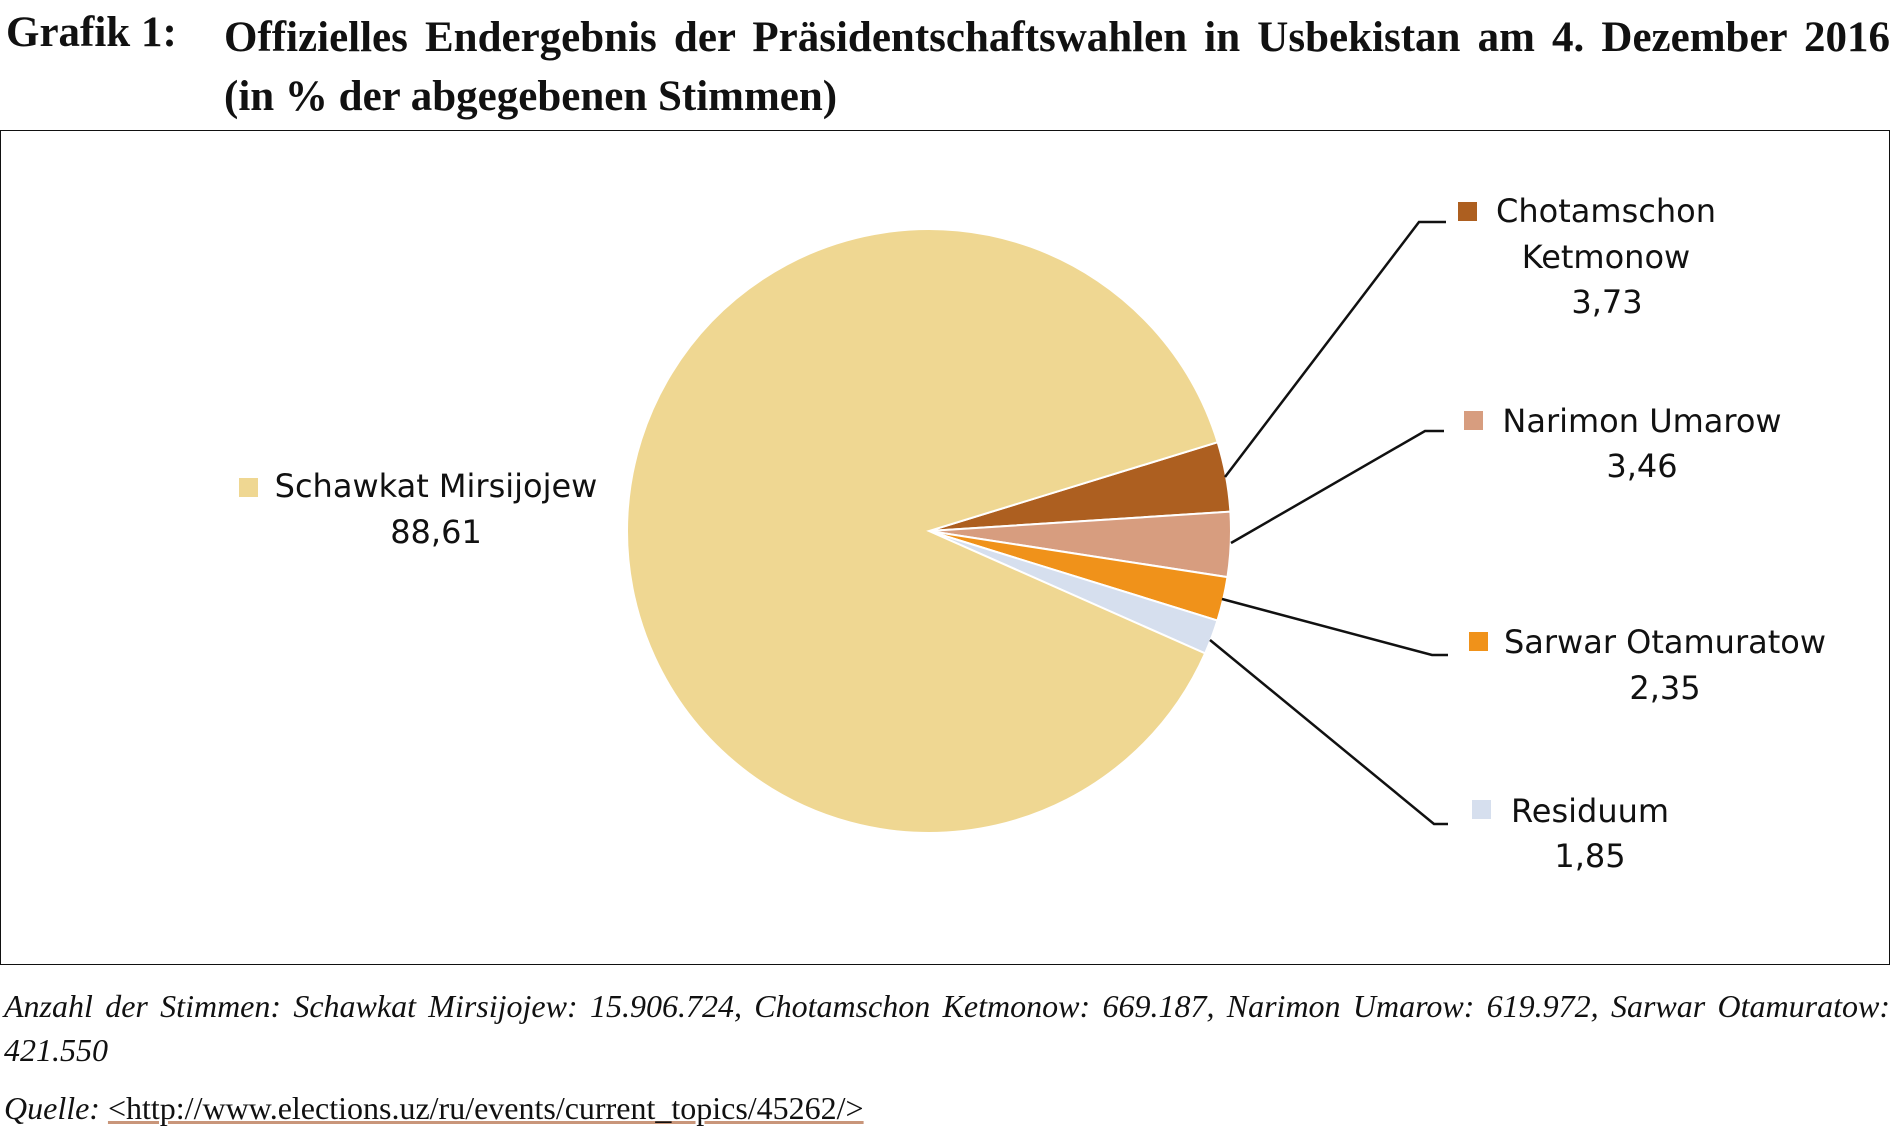 The image size is (1892, 1141). What do you see at coordinates (248, 487) in the screenshot?
I see `legend-swatch-schawkat` at bounding box center [248, 487].